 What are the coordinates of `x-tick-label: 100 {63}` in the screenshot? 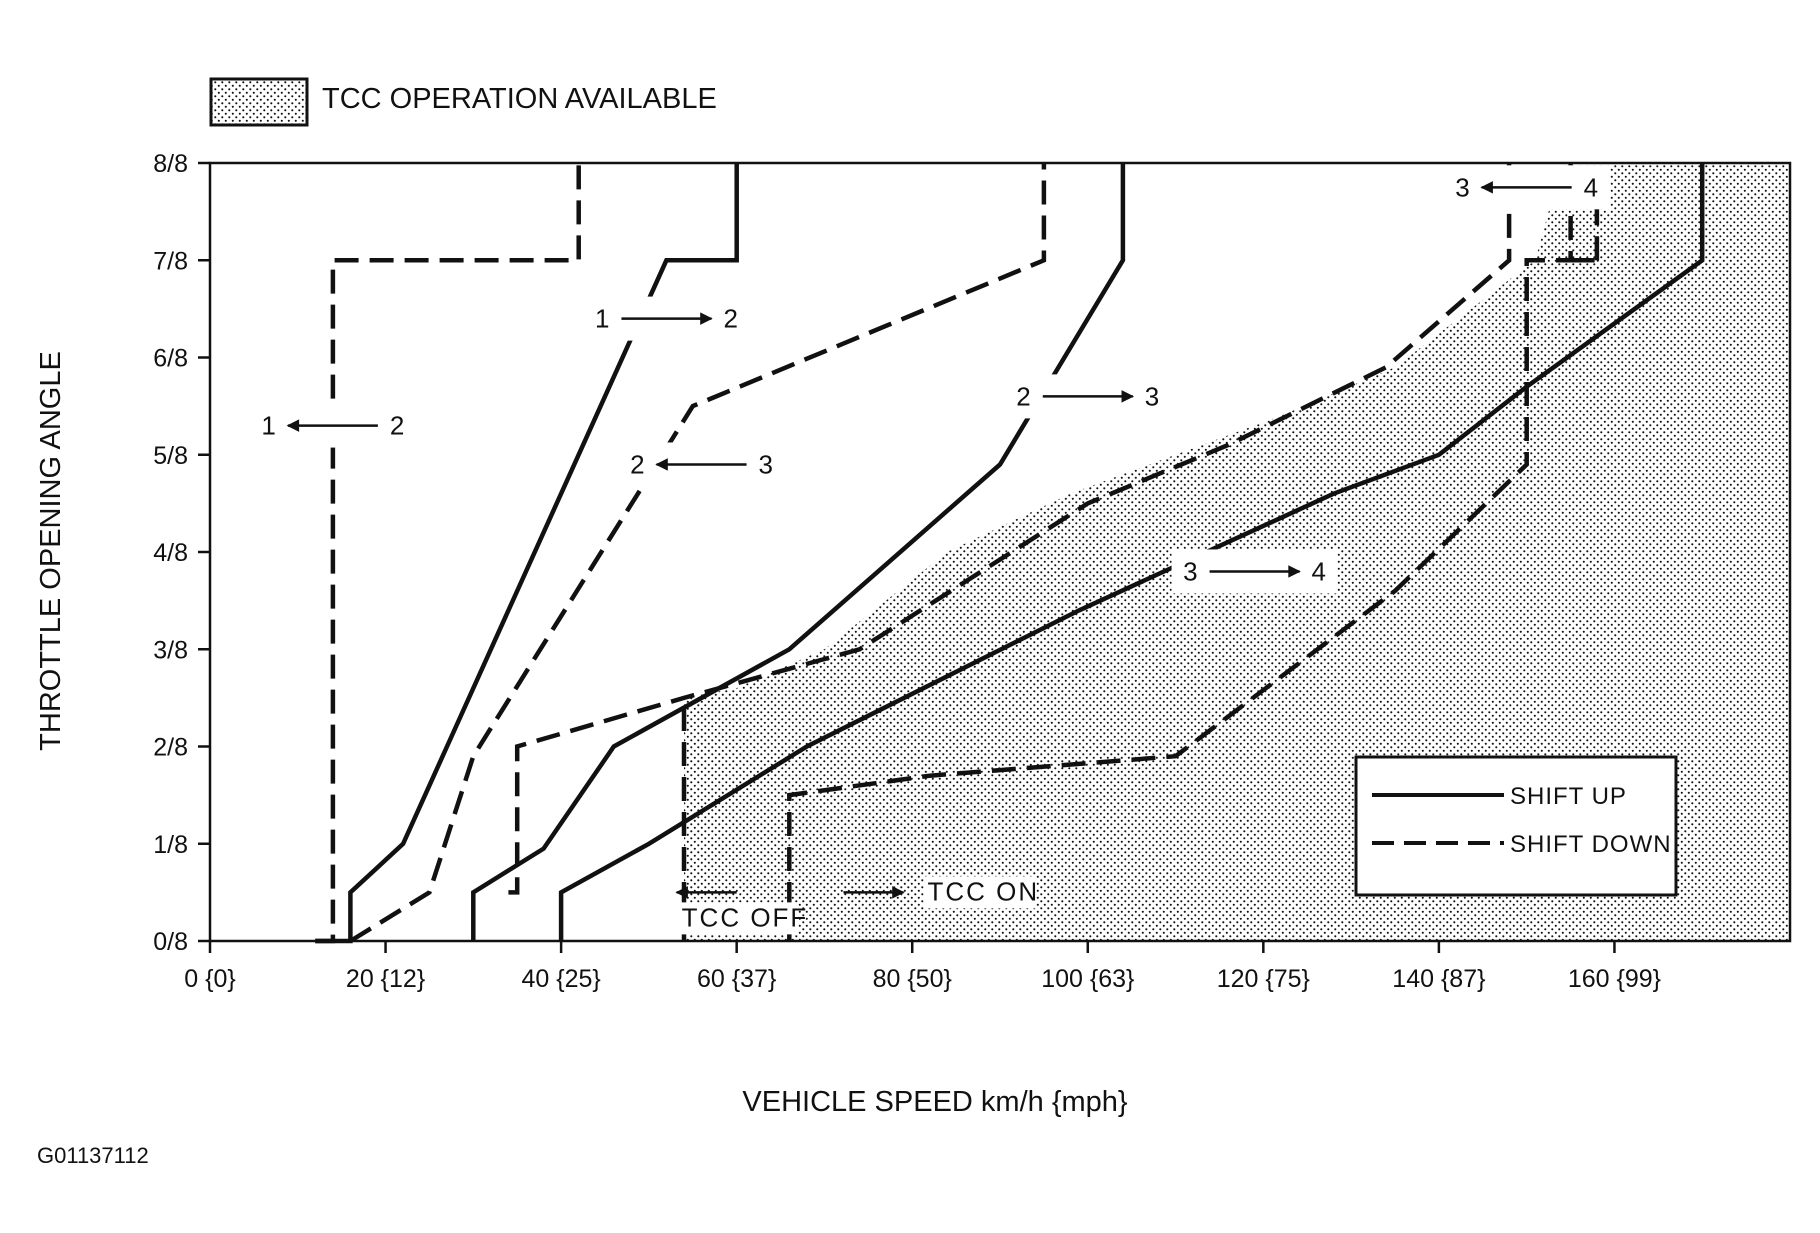 It's located at (1087, 979).